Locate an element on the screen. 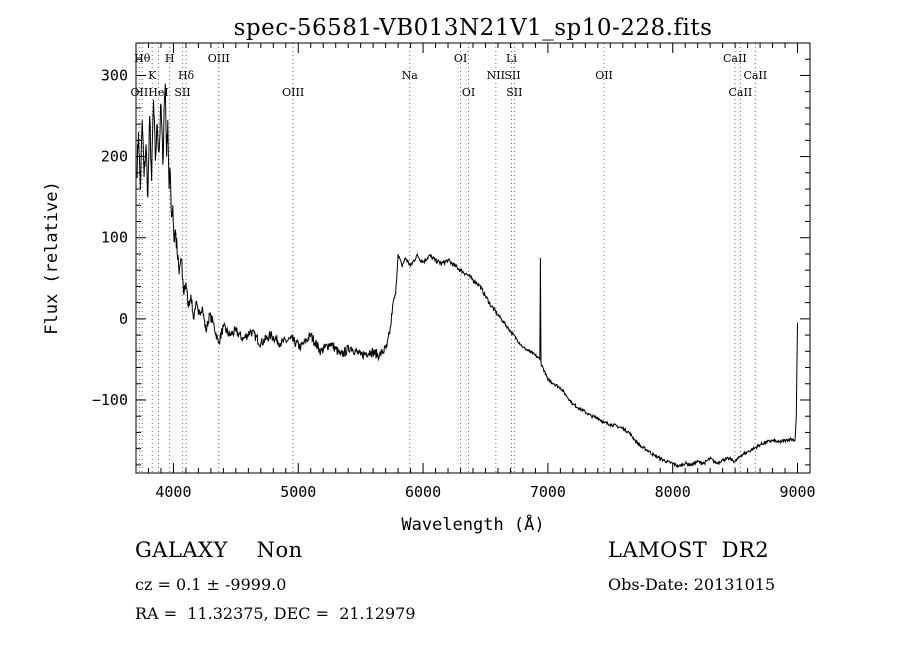 This screenshot has height=650, width=900. y-tick-label: 300 is located at coordinates (114, 75).